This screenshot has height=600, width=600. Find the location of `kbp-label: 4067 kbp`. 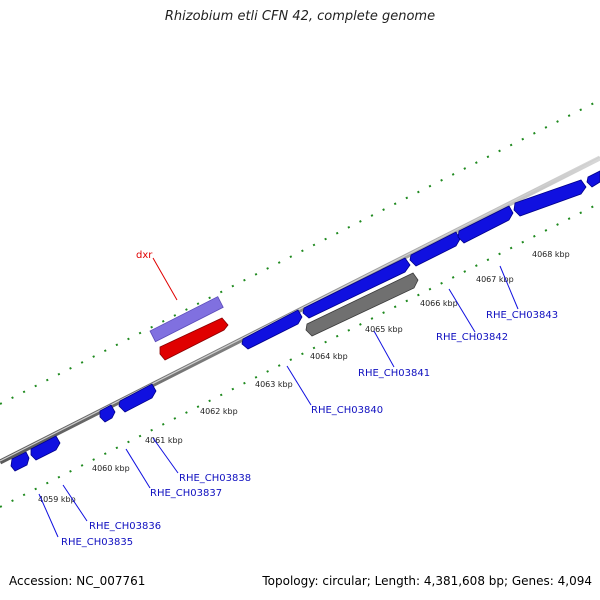

kbp-label: 4067 kbp is located at coordinates (495, 279).